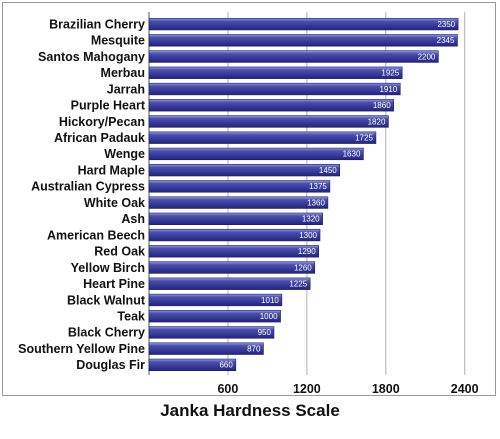 This screenshot has height=439, width=500. I want to click on bar-group: 1320, so click(235, 218).